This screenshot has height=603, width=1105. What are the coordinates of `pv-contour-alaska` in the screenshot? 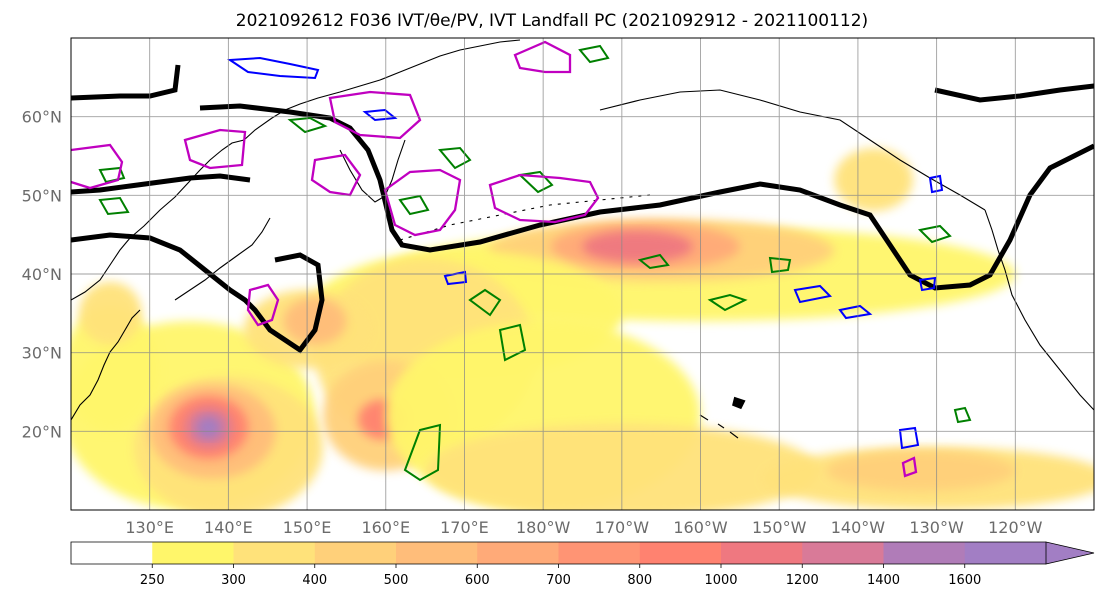 It's located at (1014, 93).